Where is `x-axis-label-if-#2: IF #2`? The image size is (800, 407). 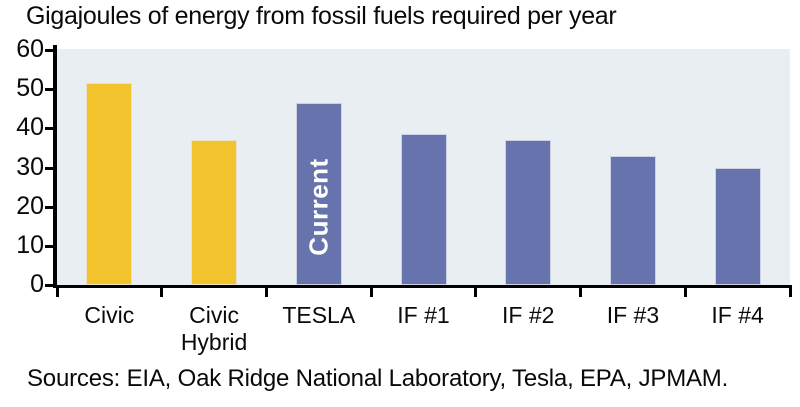
x-axis-label-if-#2: IF #2 is located at coordinates (528, 315).